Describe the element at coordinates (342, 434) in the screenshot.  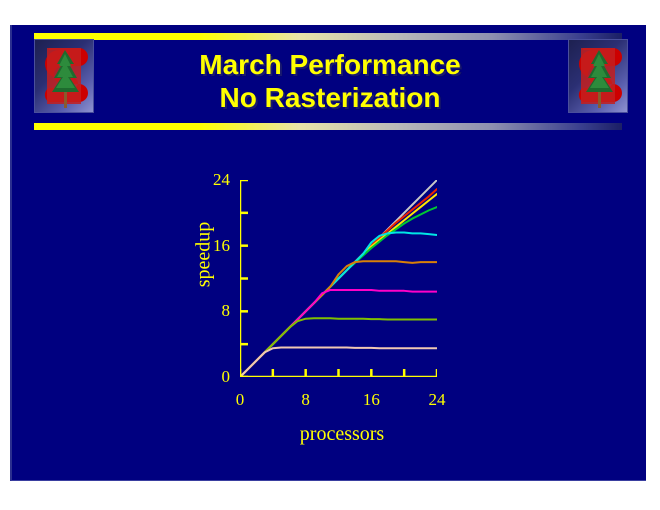
I see `x-axis-label: processors` at that location.